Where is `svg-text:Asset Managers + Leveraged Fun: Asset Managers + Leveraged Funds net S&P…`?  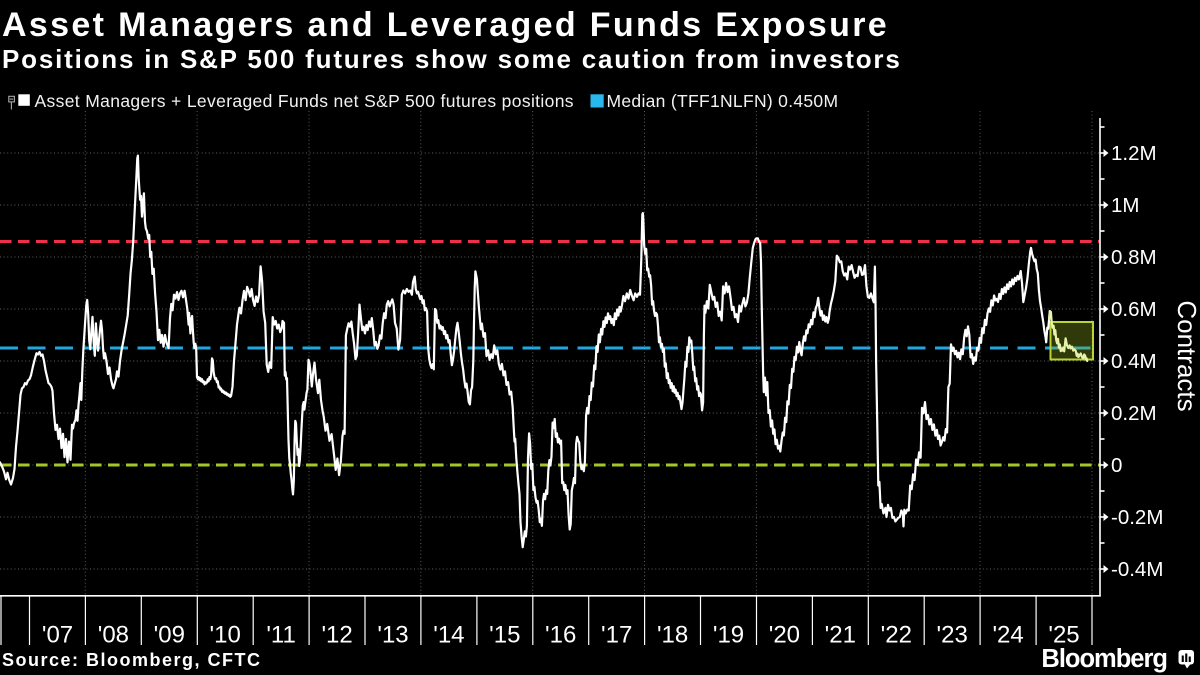
svg-text:Asset Managers + Leveraged Fun: Asset Managers + Leveraged Funds net S&P… is located at coordinates (304, 101).